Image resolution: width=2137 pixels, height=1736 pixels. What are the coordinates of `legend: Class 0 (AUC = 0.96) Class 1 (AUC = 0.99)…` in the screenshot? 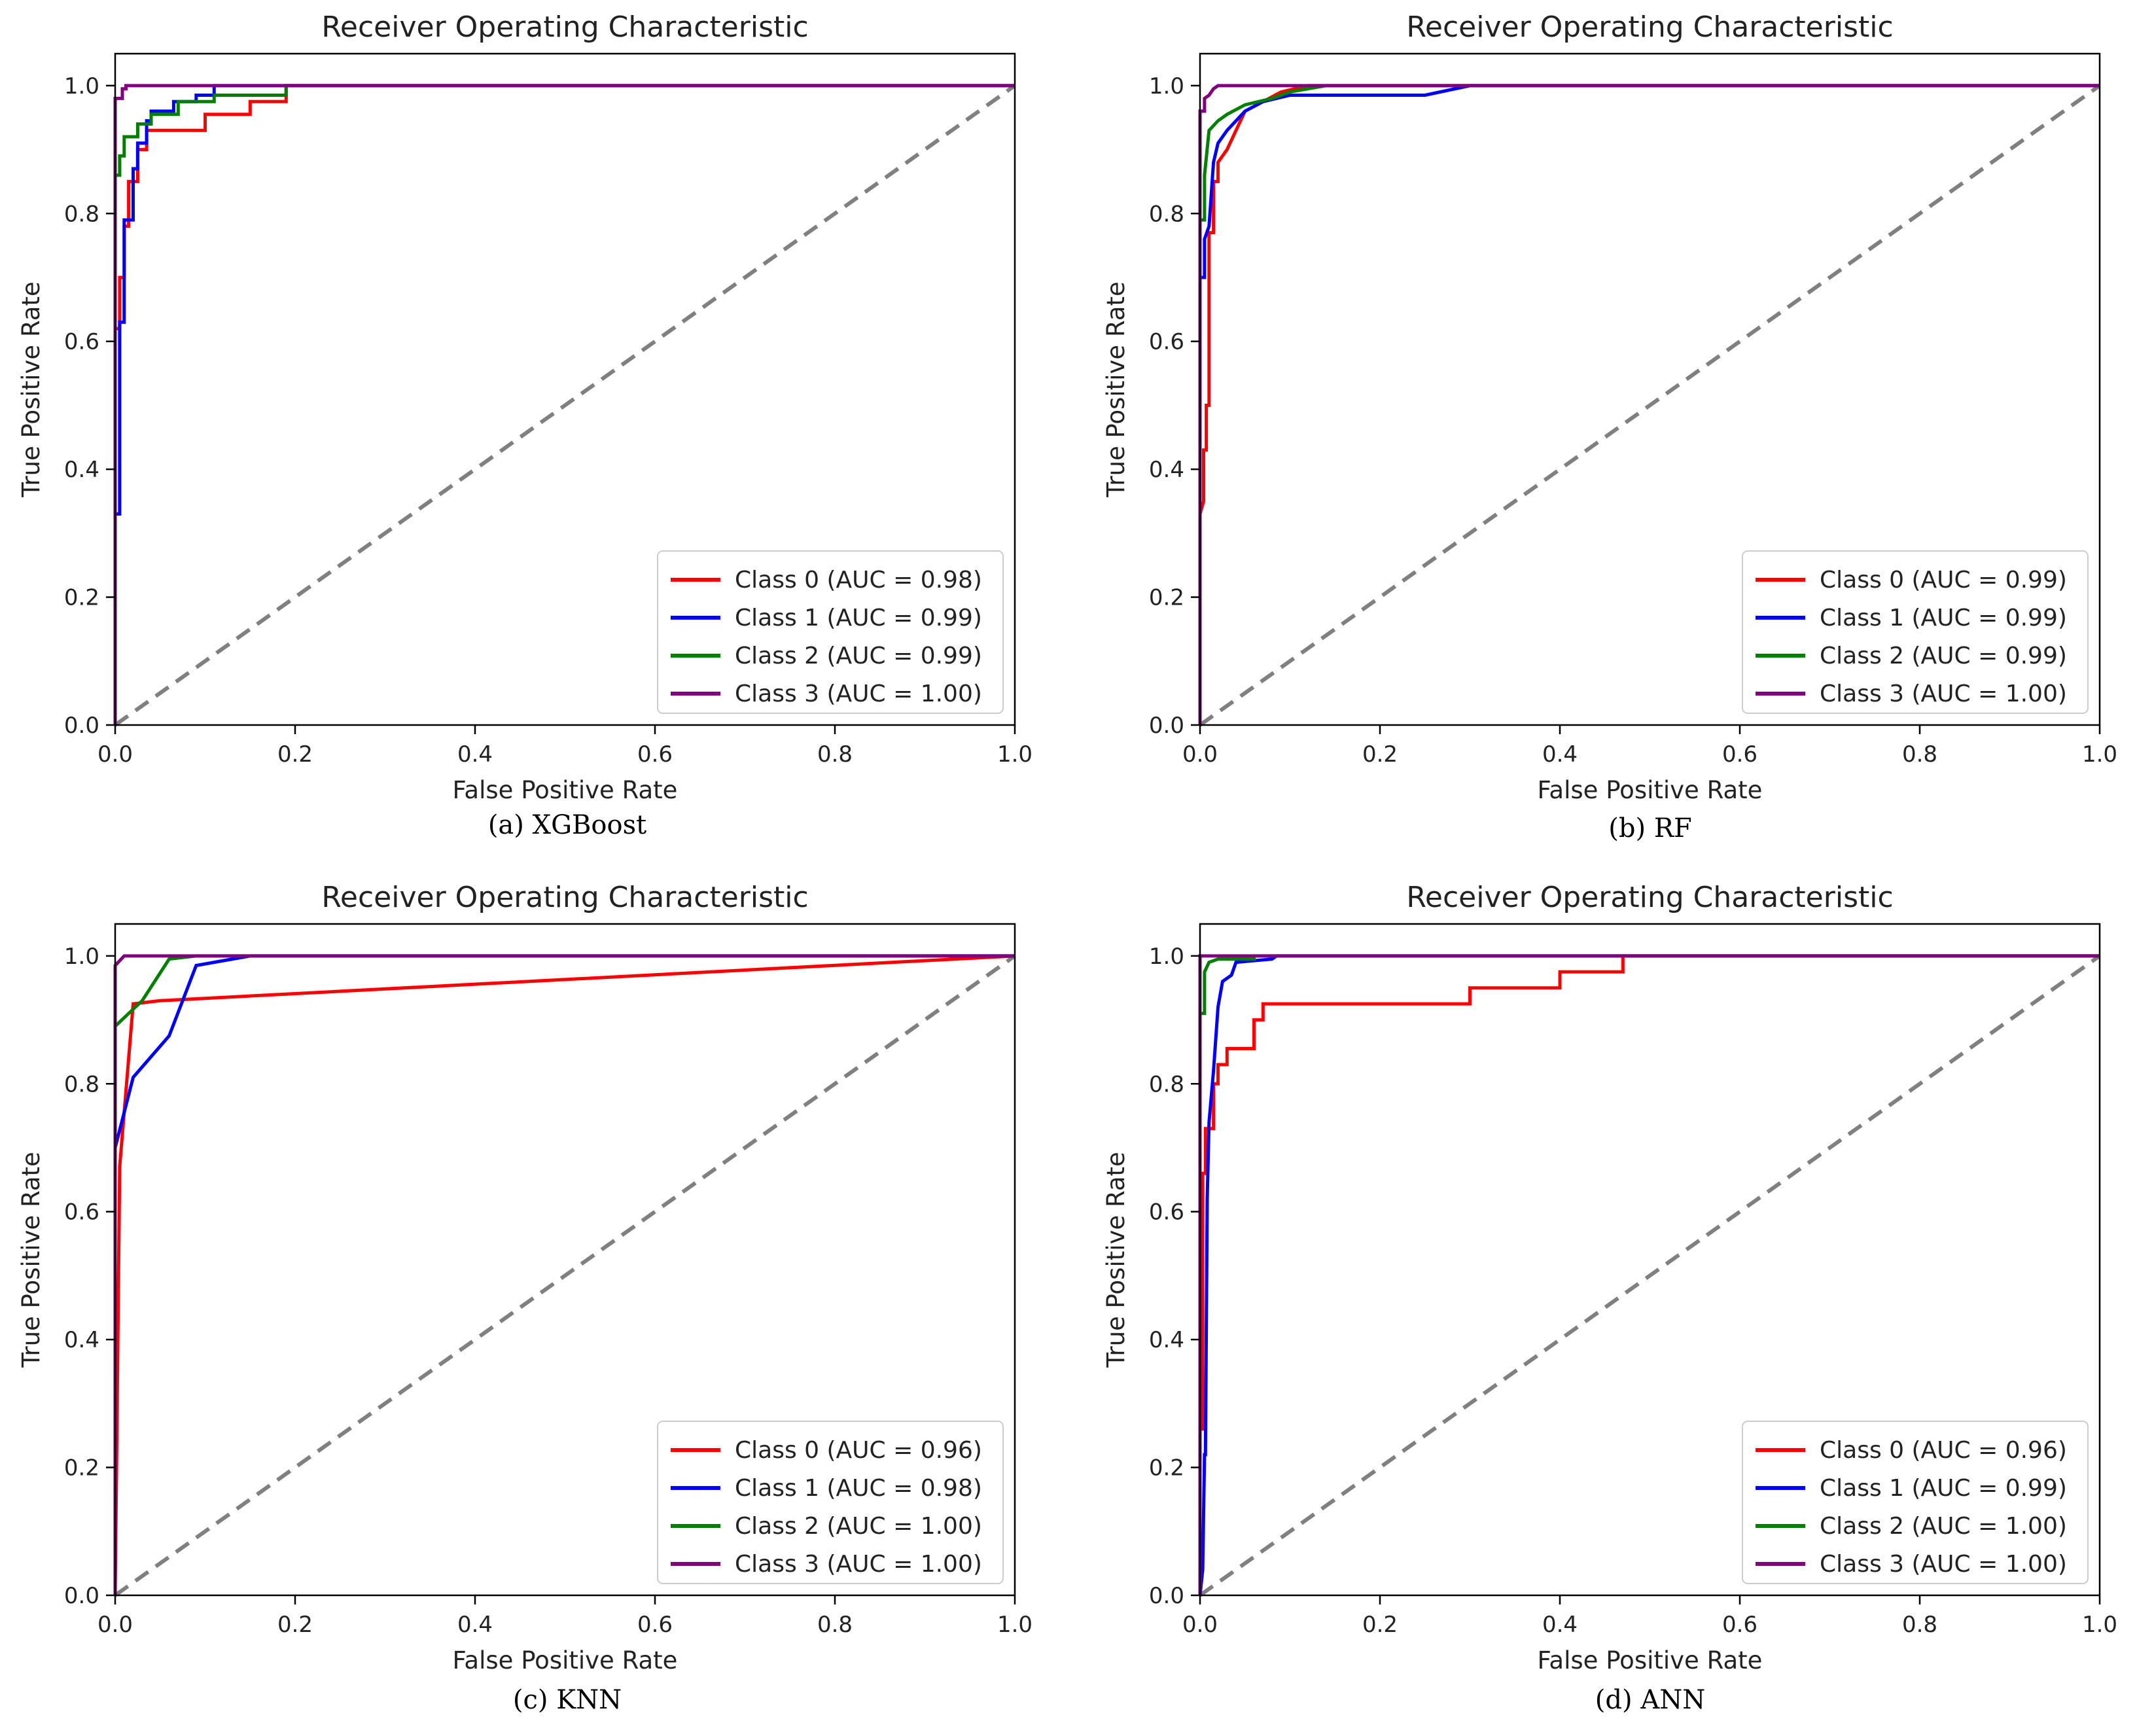 It's located at (1915, 1502).